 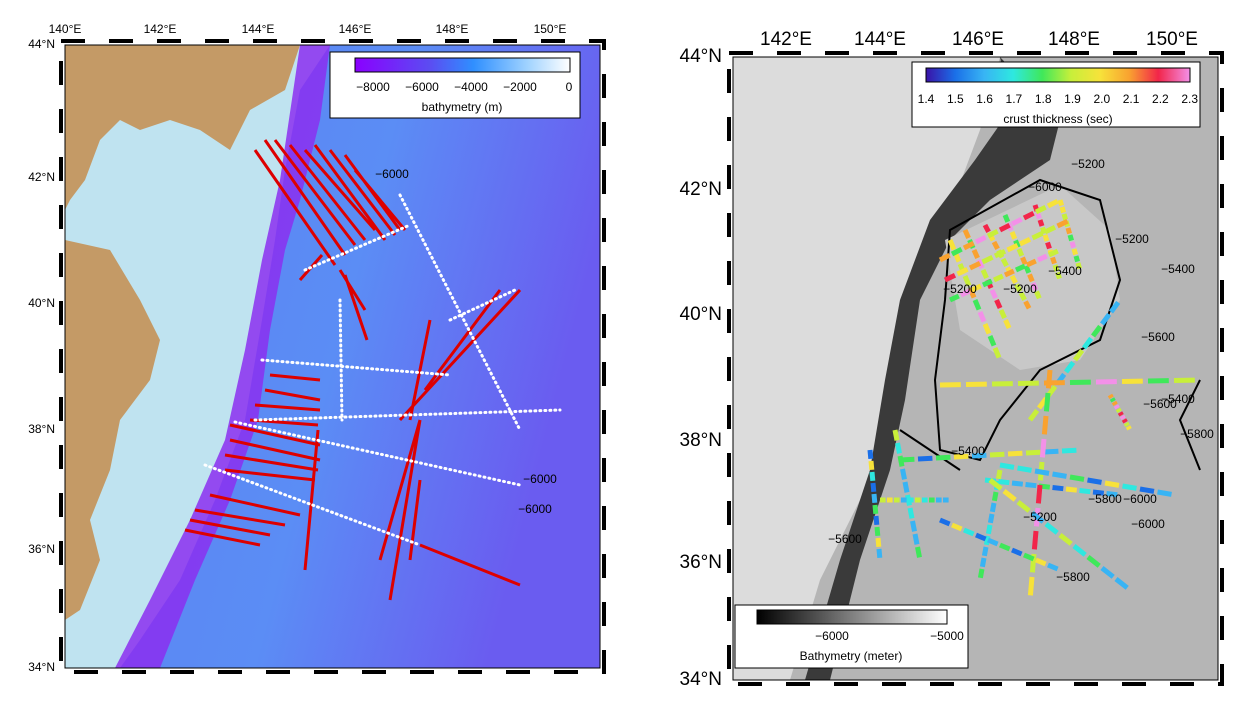 What do you see at coordinates (462, 65) in the screenshot?
I see `left-colorbar` at bounding box center [462, 65].